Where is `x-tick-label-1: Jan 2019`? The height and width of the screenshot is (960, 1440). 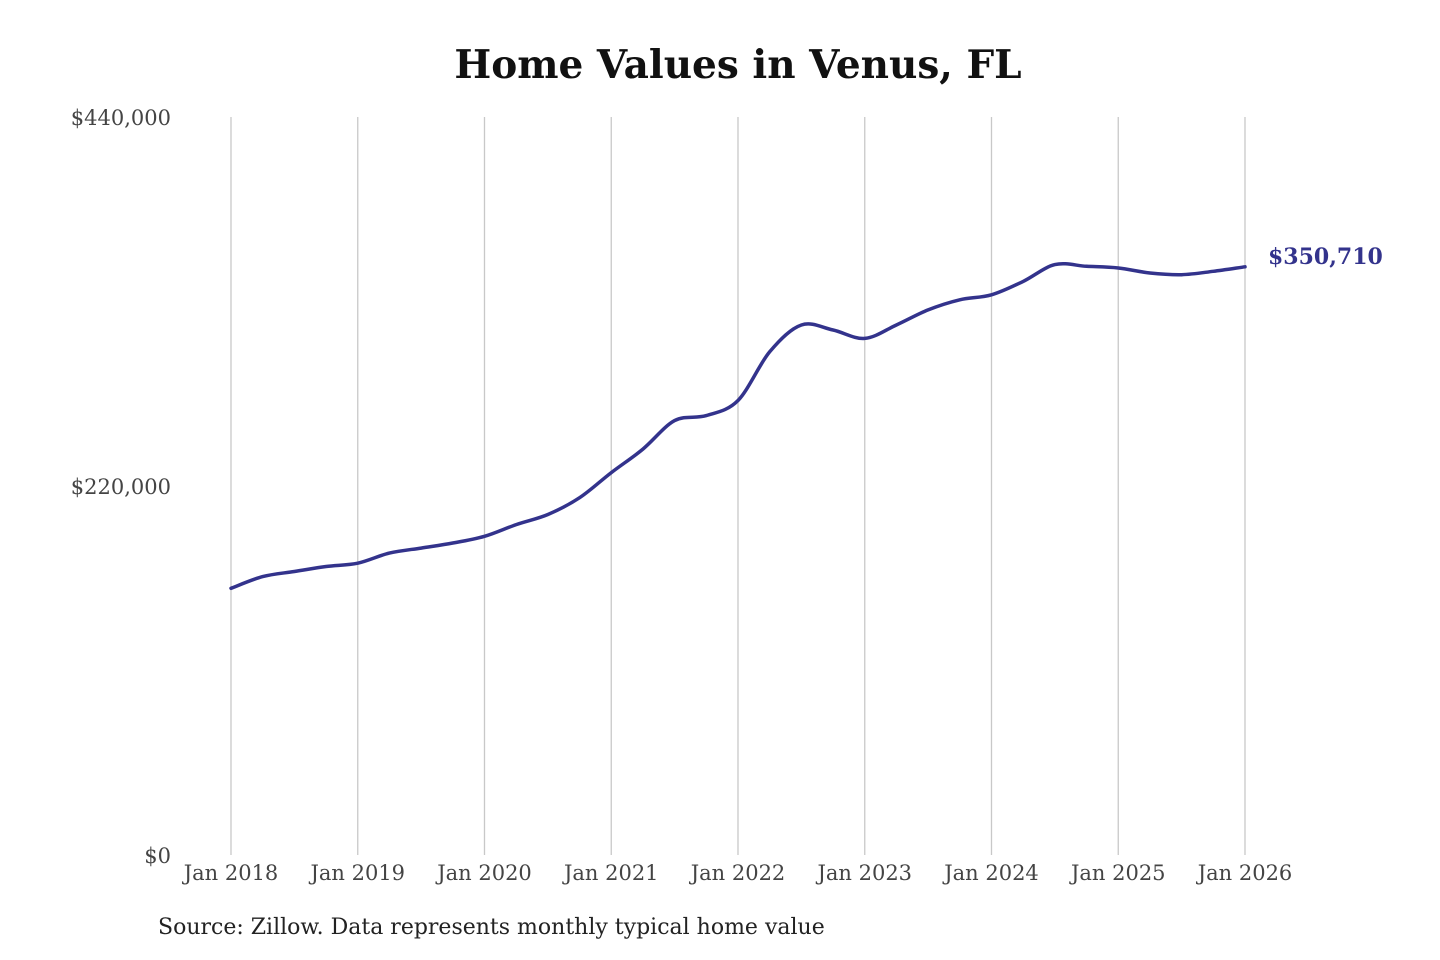 x-tick-label-1: Jan 2019 is located at coordinates (356, 873).